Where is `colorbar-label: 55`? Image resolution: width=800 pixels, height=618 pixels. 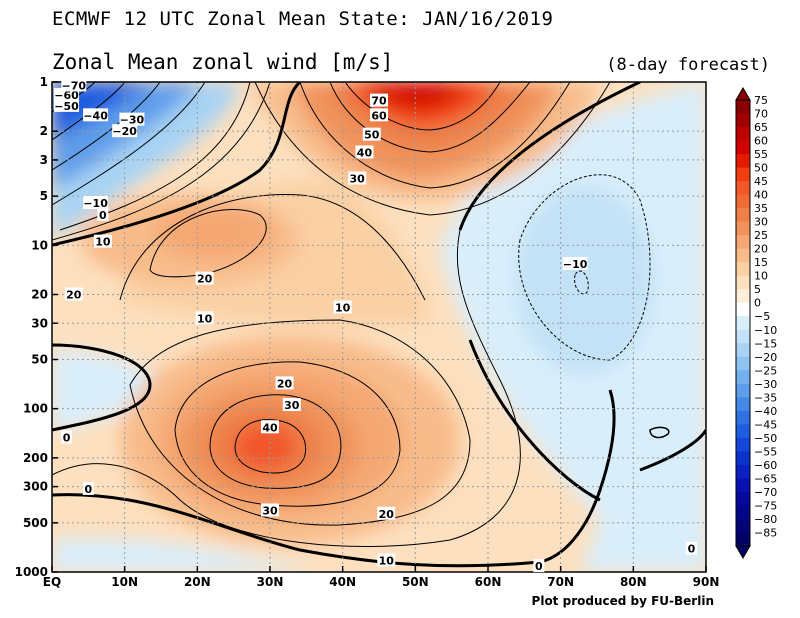
colorbar-label: 55 is located at coordinates (761, 154).